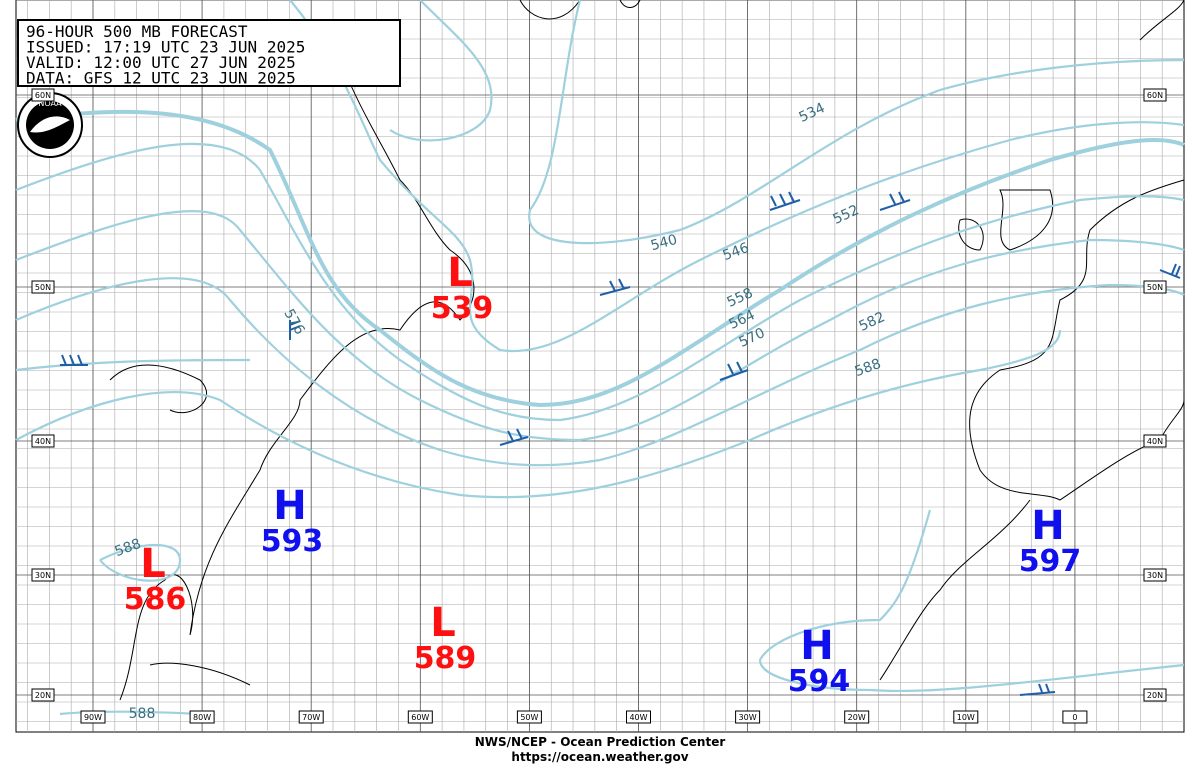  Describe the element at coordinates (155, 599) in the screenshot. I see `pressure-center-value: 586` at that location.